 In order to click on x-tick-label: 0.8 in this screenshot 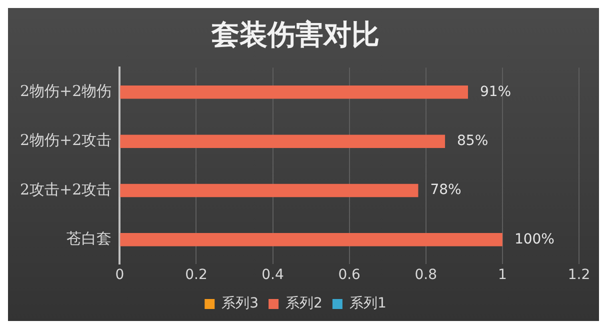, I will do `click(426, 275)`.